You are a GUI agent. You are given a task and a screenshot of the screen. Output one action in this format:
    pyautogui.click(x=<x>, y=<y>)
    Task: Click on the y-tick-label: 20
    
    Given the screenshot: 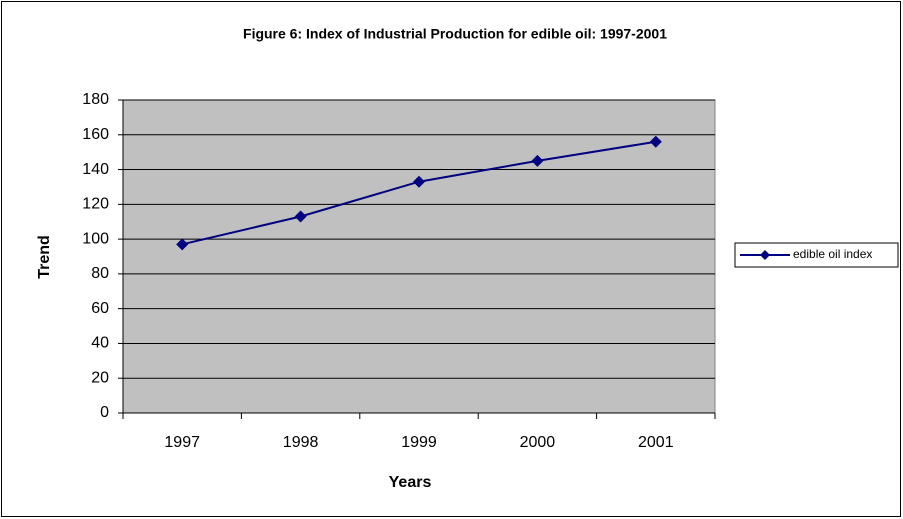 What is the action you would take?
    pyautogui.click(x=100, y=377)
    